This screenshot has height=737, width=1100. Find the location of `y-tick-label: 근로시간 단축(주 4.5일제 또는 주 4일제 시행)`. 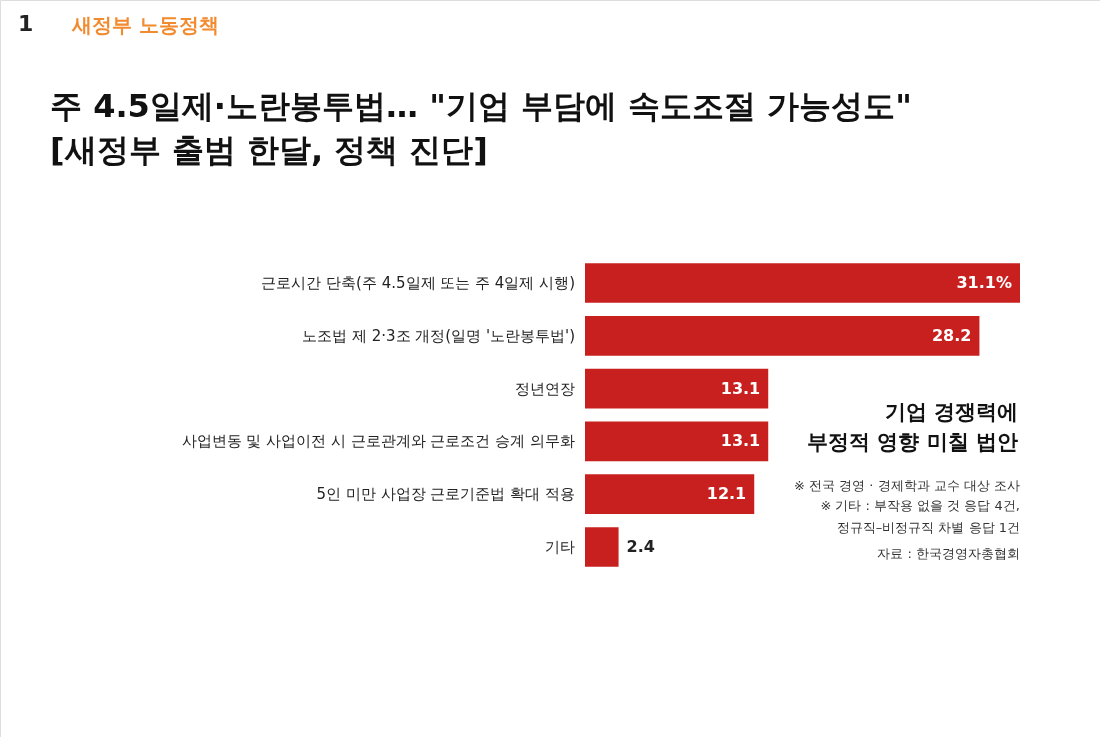

y-tick-label: 근로시간 단축(주 4.5일제 또는 주 4일제 시행) is located at coordinates (418, 283).